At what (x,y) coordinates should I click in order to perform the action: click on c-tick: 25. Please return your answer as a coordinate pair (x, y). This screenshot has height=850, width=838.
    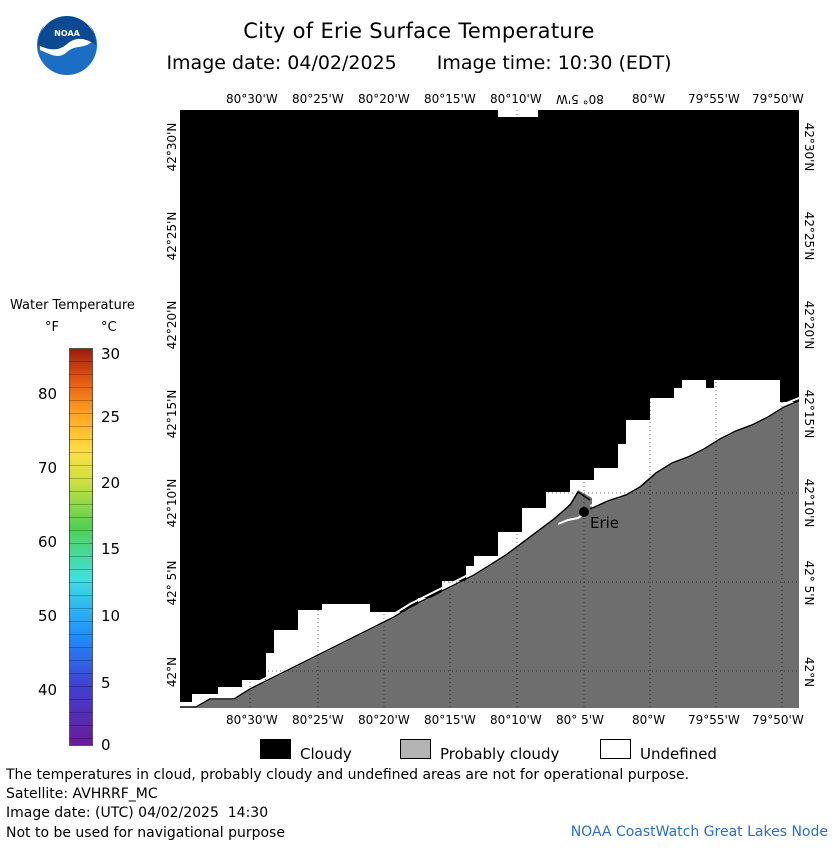
    Looking at the image, I should click on (111, 417).